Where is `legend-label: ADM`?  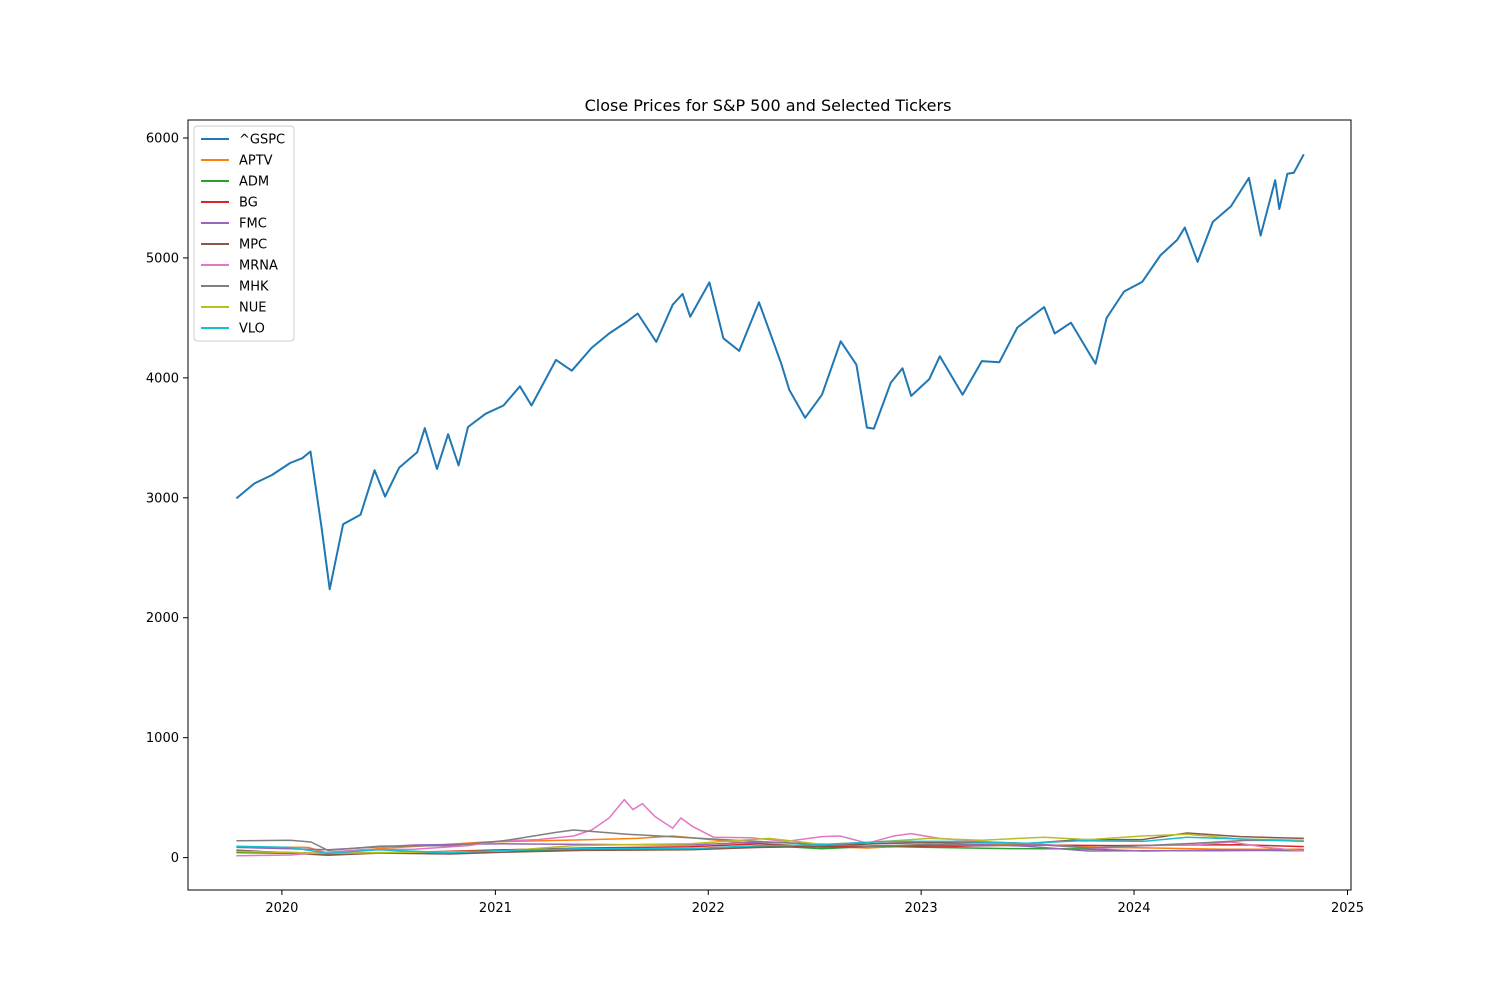 legend-label: ADM is located at coordinates (254, 182).